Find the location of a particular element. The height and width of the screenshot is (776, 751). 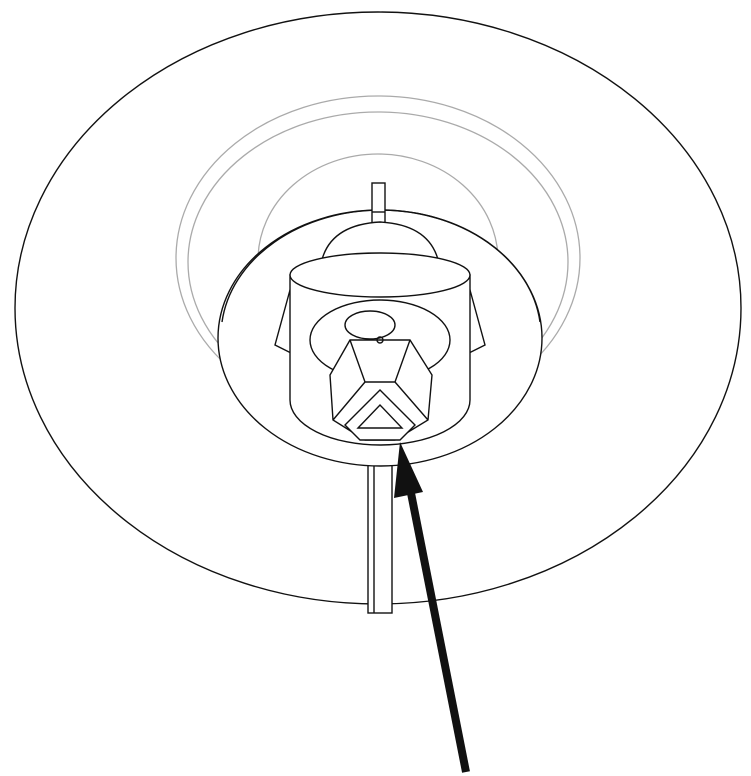

hex-connector is located at coordinates (381, 388).